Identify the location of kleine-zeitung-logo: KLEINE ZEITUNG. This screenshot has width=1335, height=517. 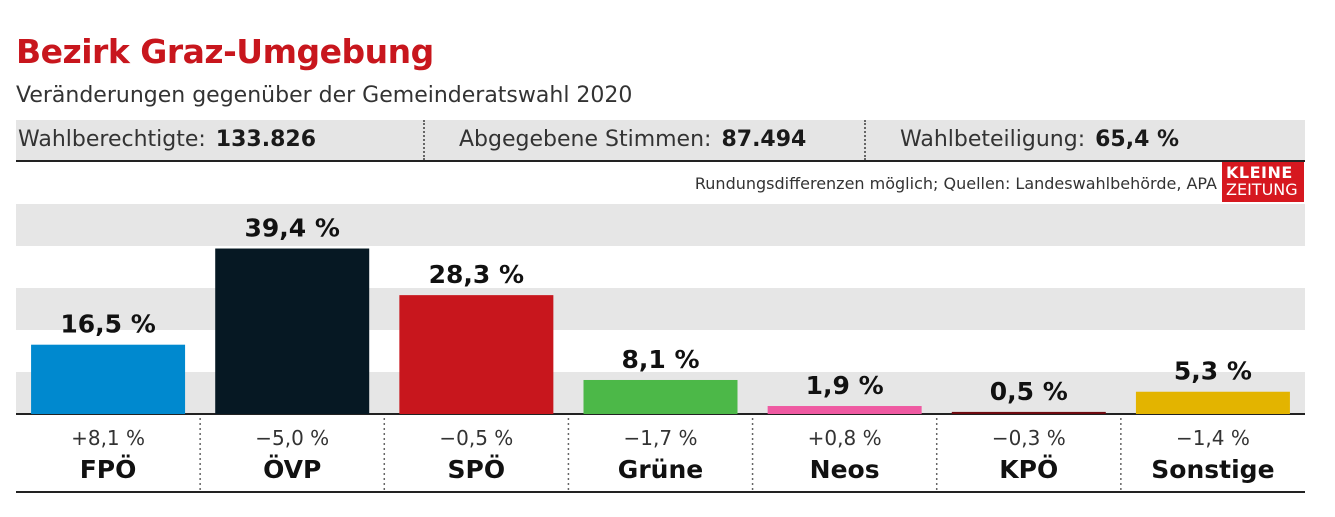
(1263, 182).